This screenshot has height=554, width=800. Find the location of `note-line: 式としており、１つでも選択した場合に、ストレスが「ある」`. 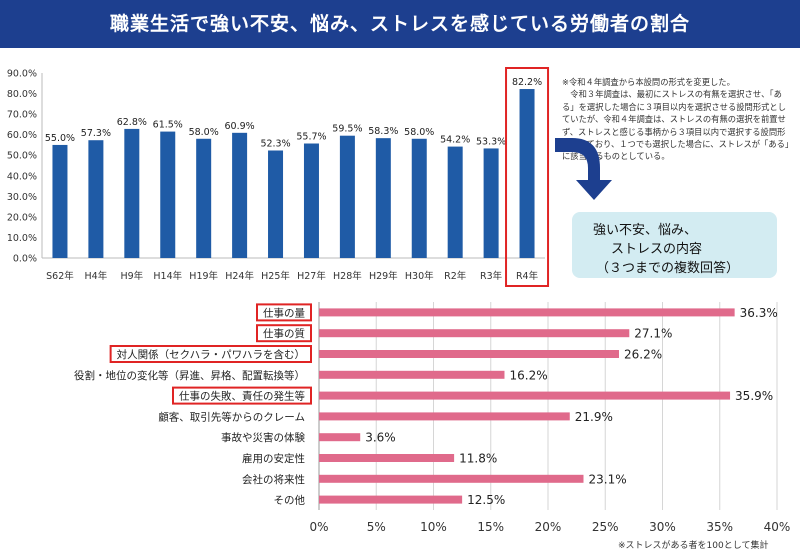

note-line: 式としており、１つでも選択した場合に、ストレスが「ある」 is located at coordinates (678, 144).